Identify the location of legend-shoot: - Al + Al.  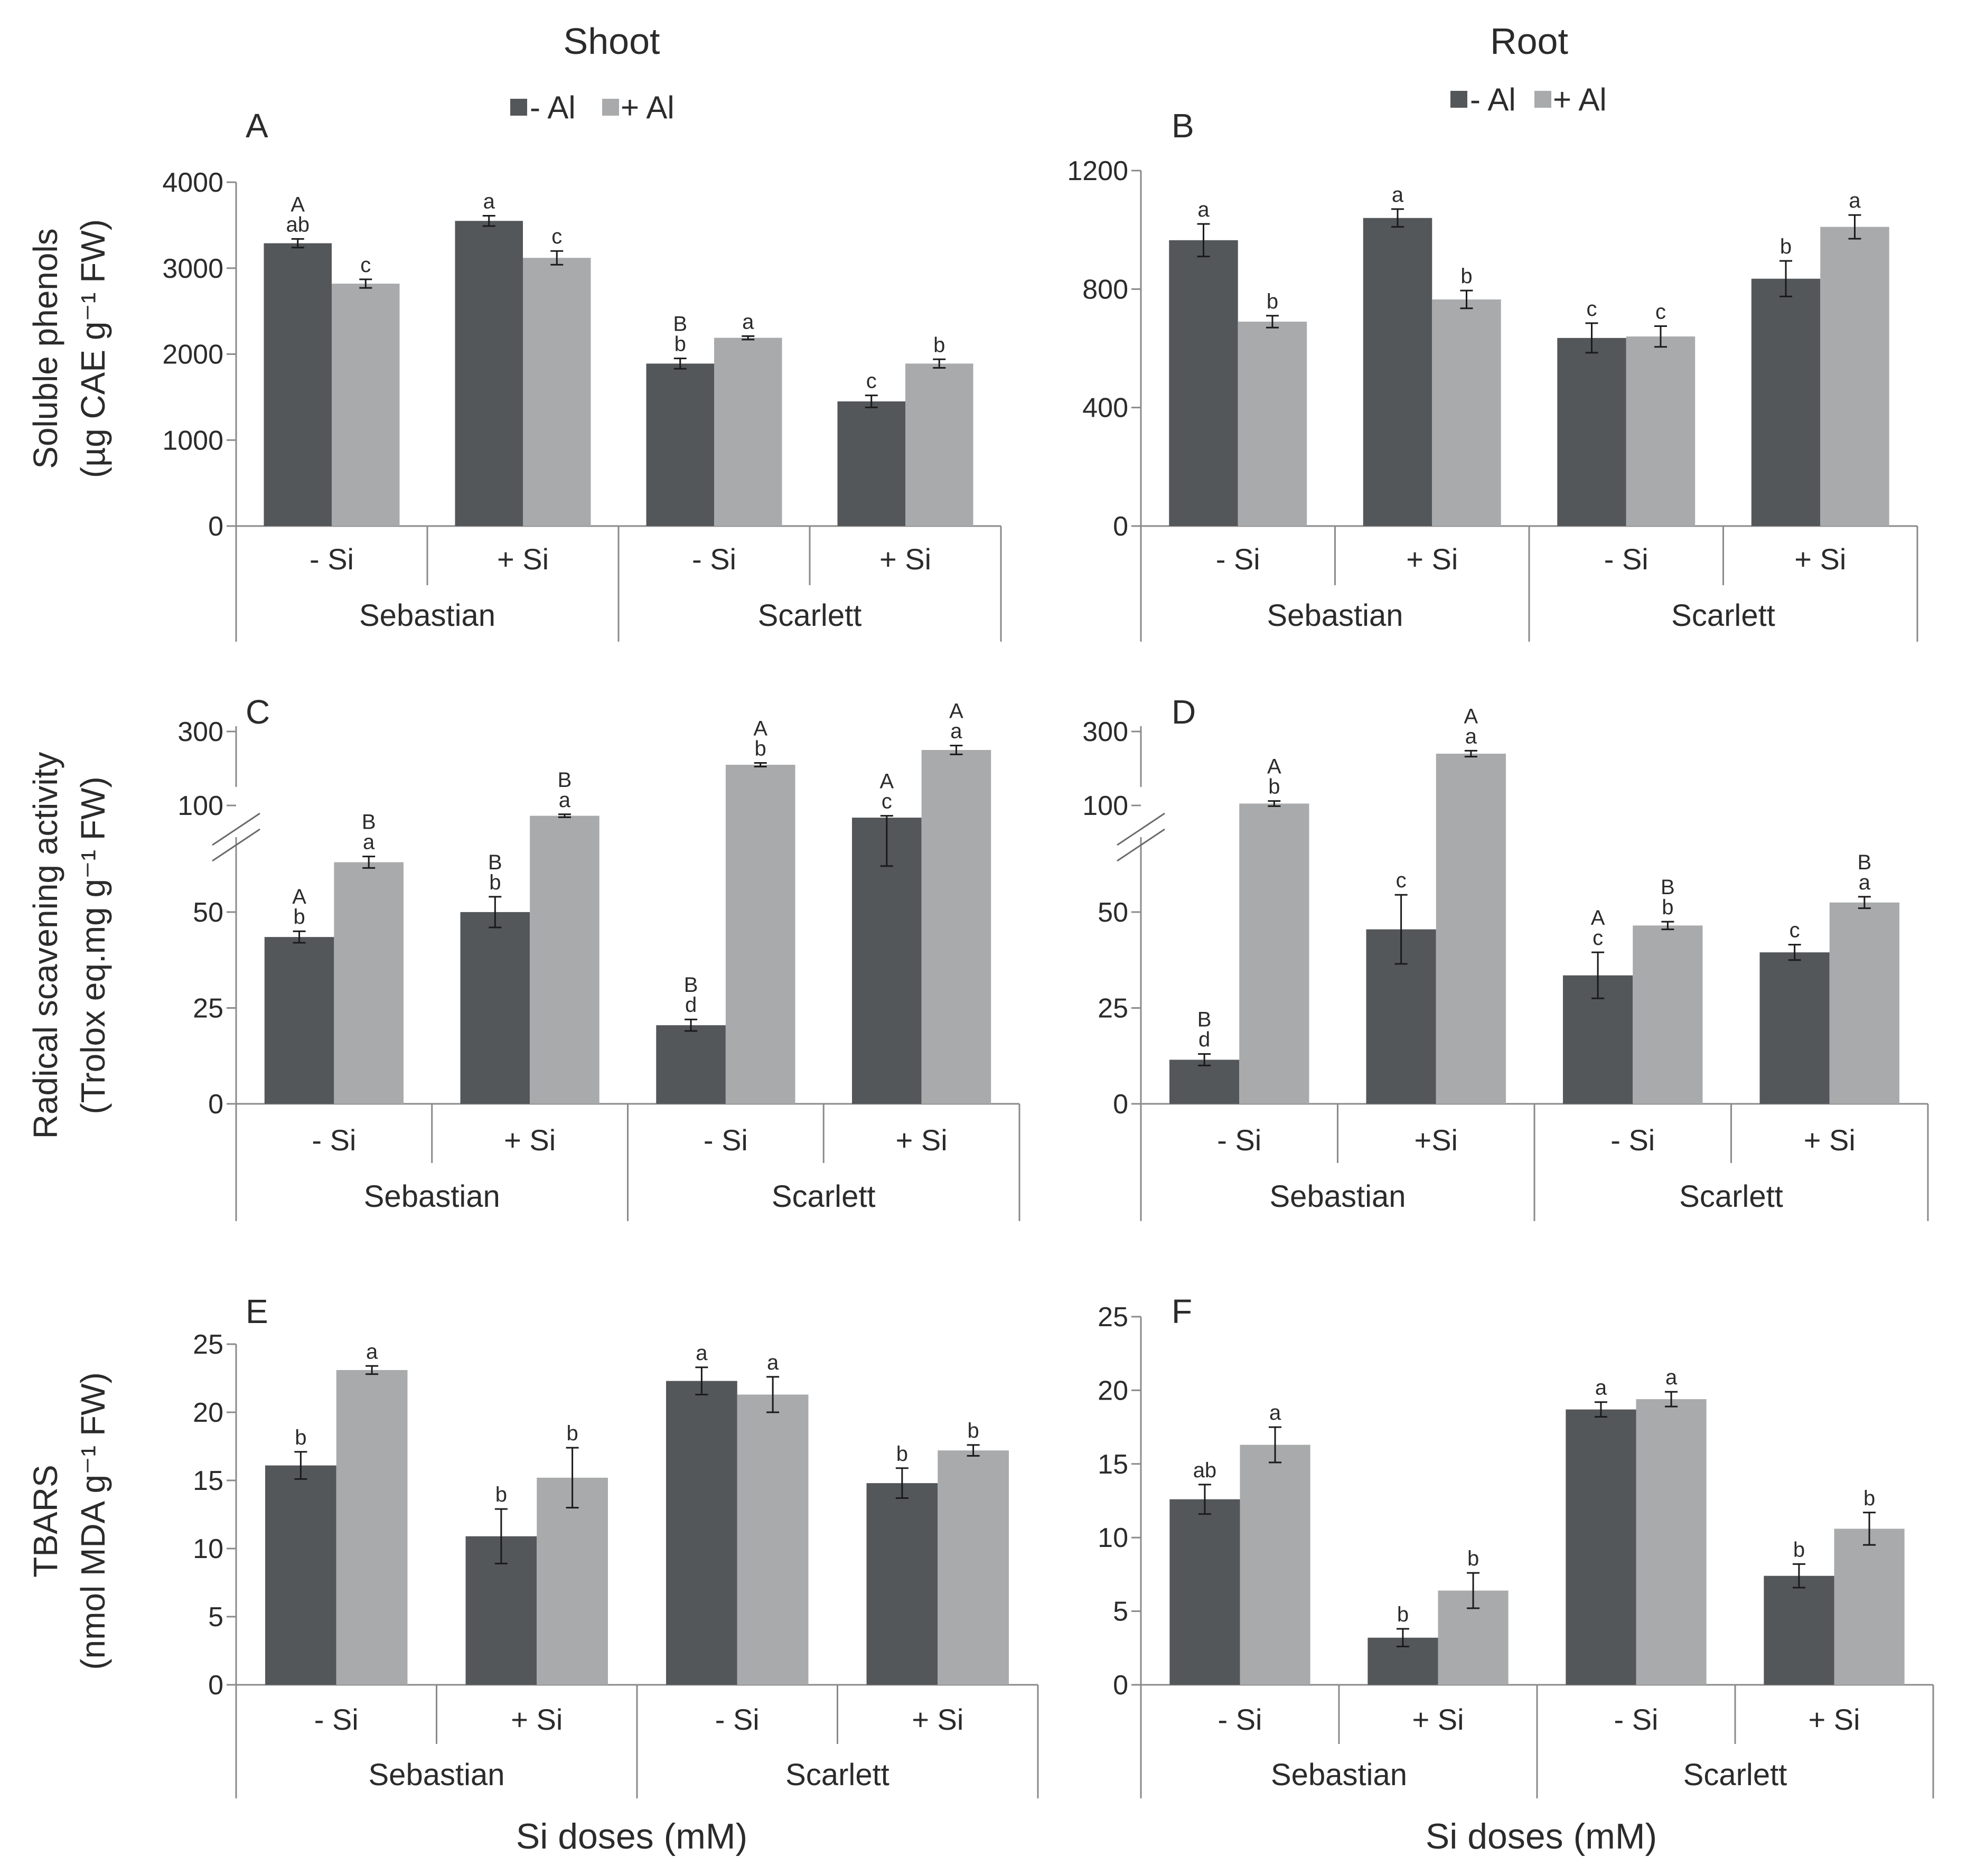
(593, 107).